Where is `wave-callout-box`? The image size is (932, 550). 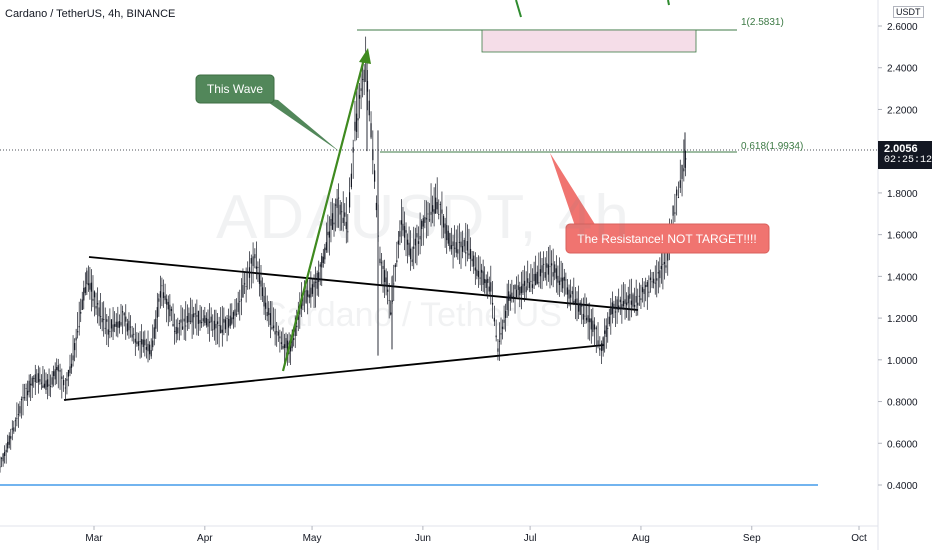
wave-callout-box is located at coordinates (235, 89).